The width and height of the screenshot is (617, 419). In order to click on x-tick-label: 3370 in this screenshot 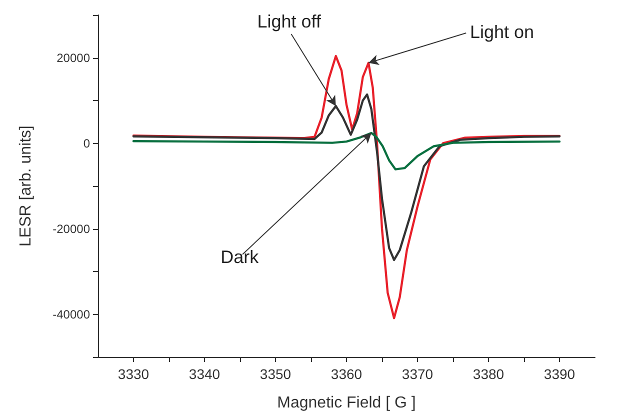, I will do `click(418, 374)`.